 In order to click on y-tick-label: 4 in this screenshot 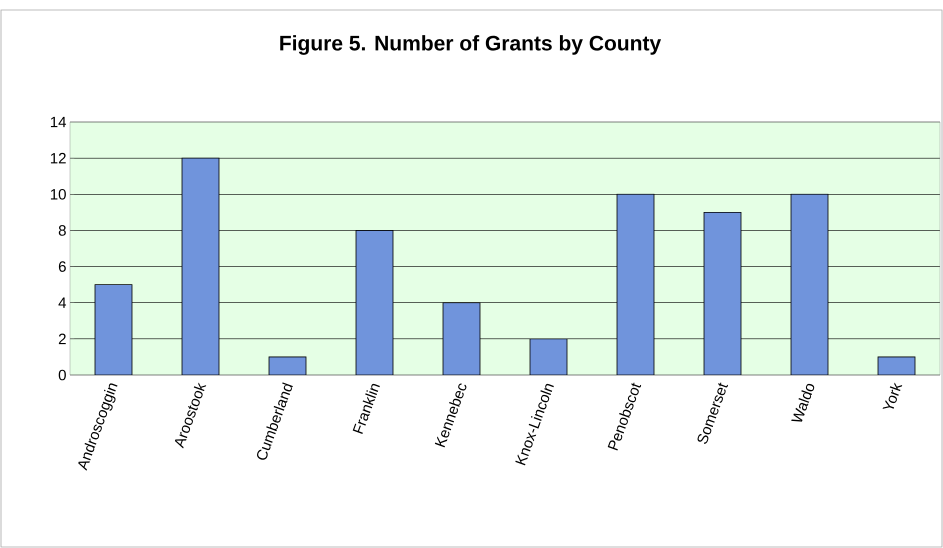, I will do `click(62, 303)`.